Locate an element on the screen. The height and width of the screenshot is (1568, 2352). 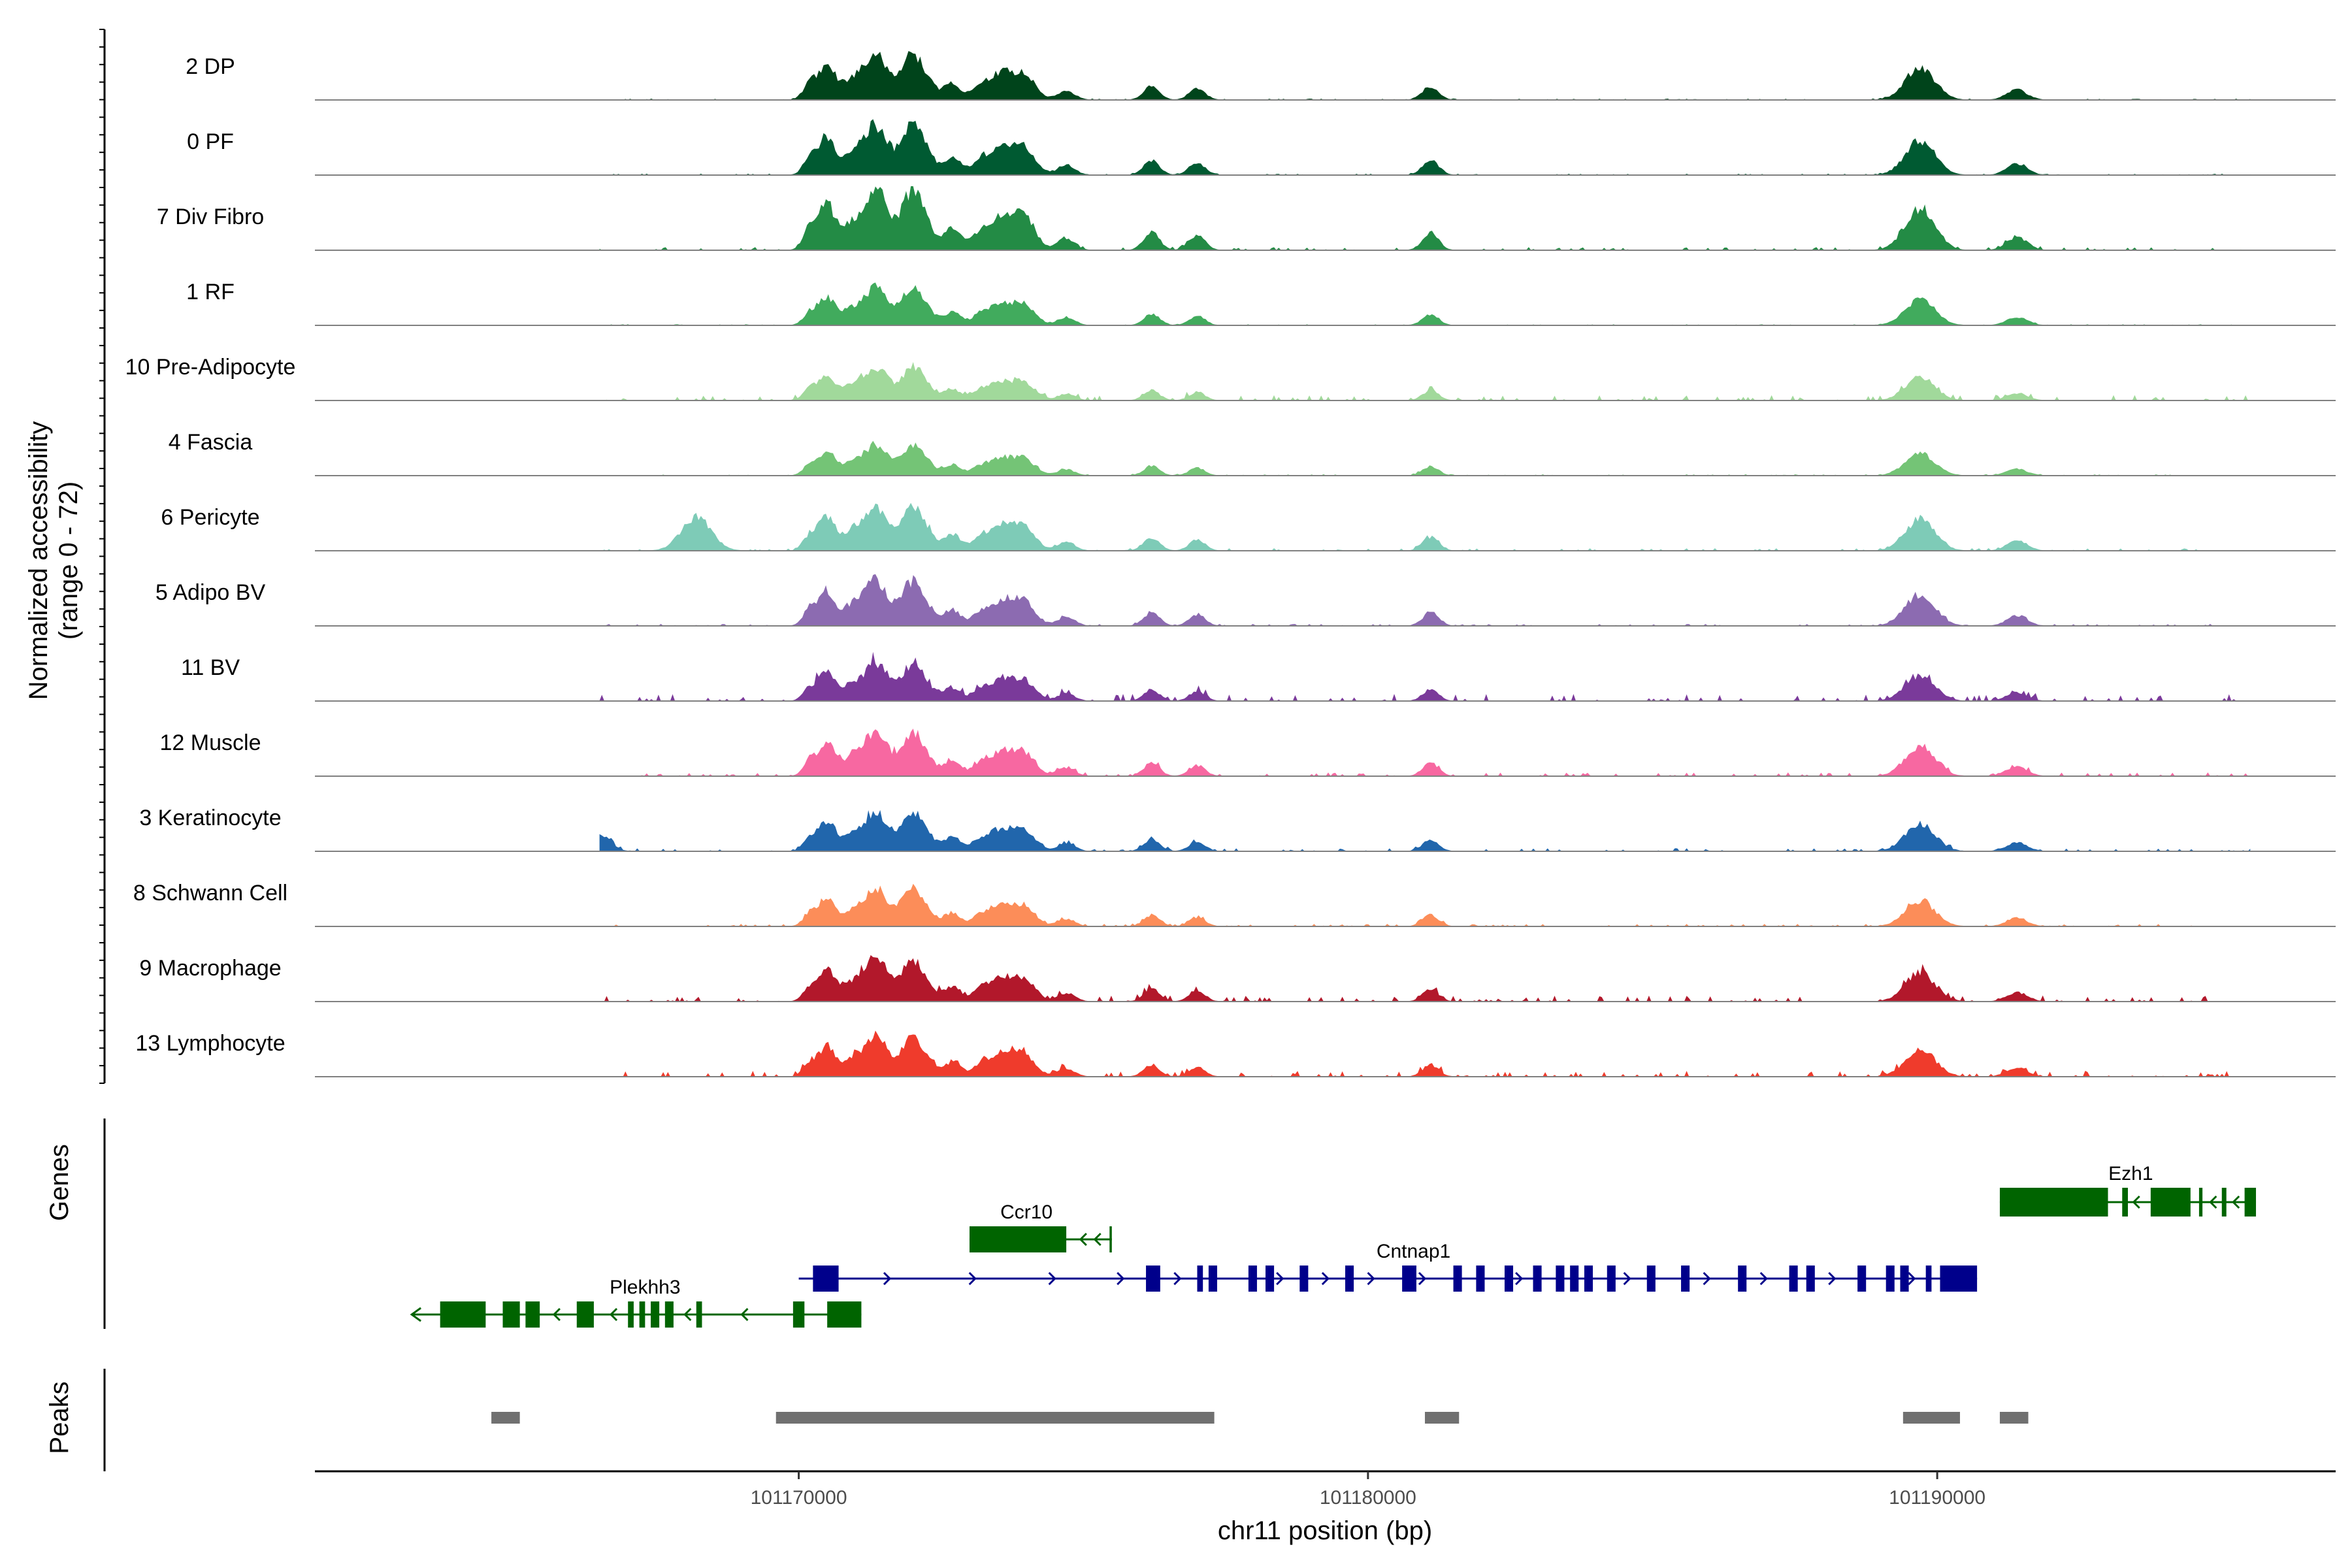
x-tick-label: 101180000 is located at coordinates (1368, 1498).